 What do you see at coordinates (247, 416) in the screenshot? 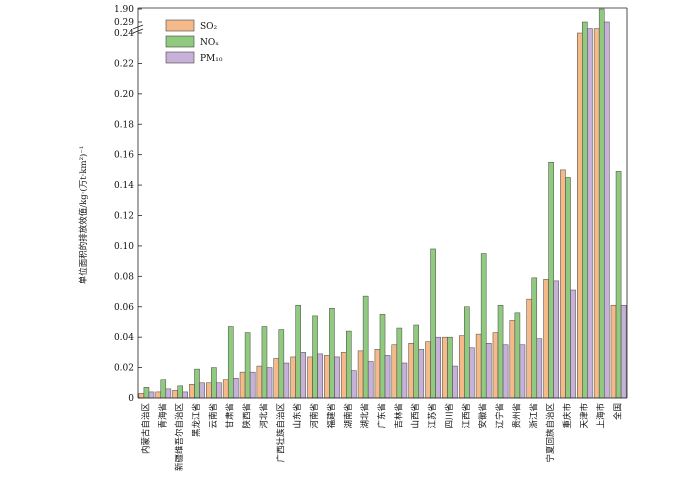
I see `x-tick-label-7: 陕西省` at bounding box center [247, 416].